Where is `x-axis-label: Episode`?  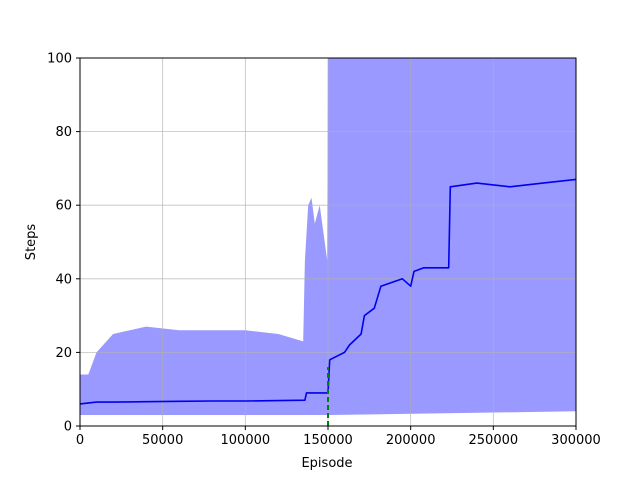 x-axis-label: Episode is located at coordinates (326, 463).